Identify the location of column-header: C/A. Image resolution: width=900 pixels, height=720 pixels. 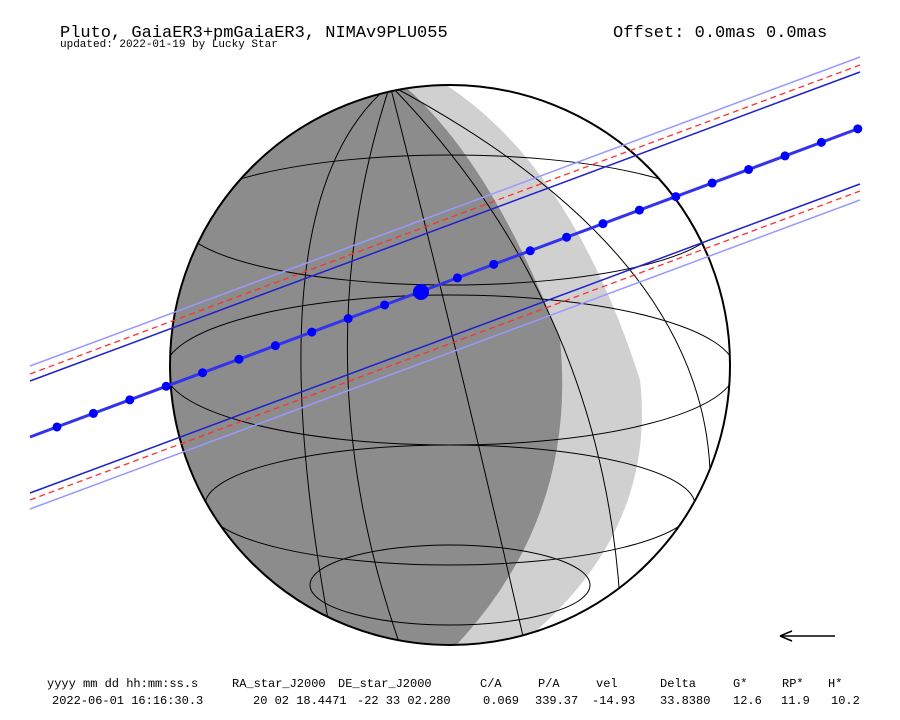
(491, 684).